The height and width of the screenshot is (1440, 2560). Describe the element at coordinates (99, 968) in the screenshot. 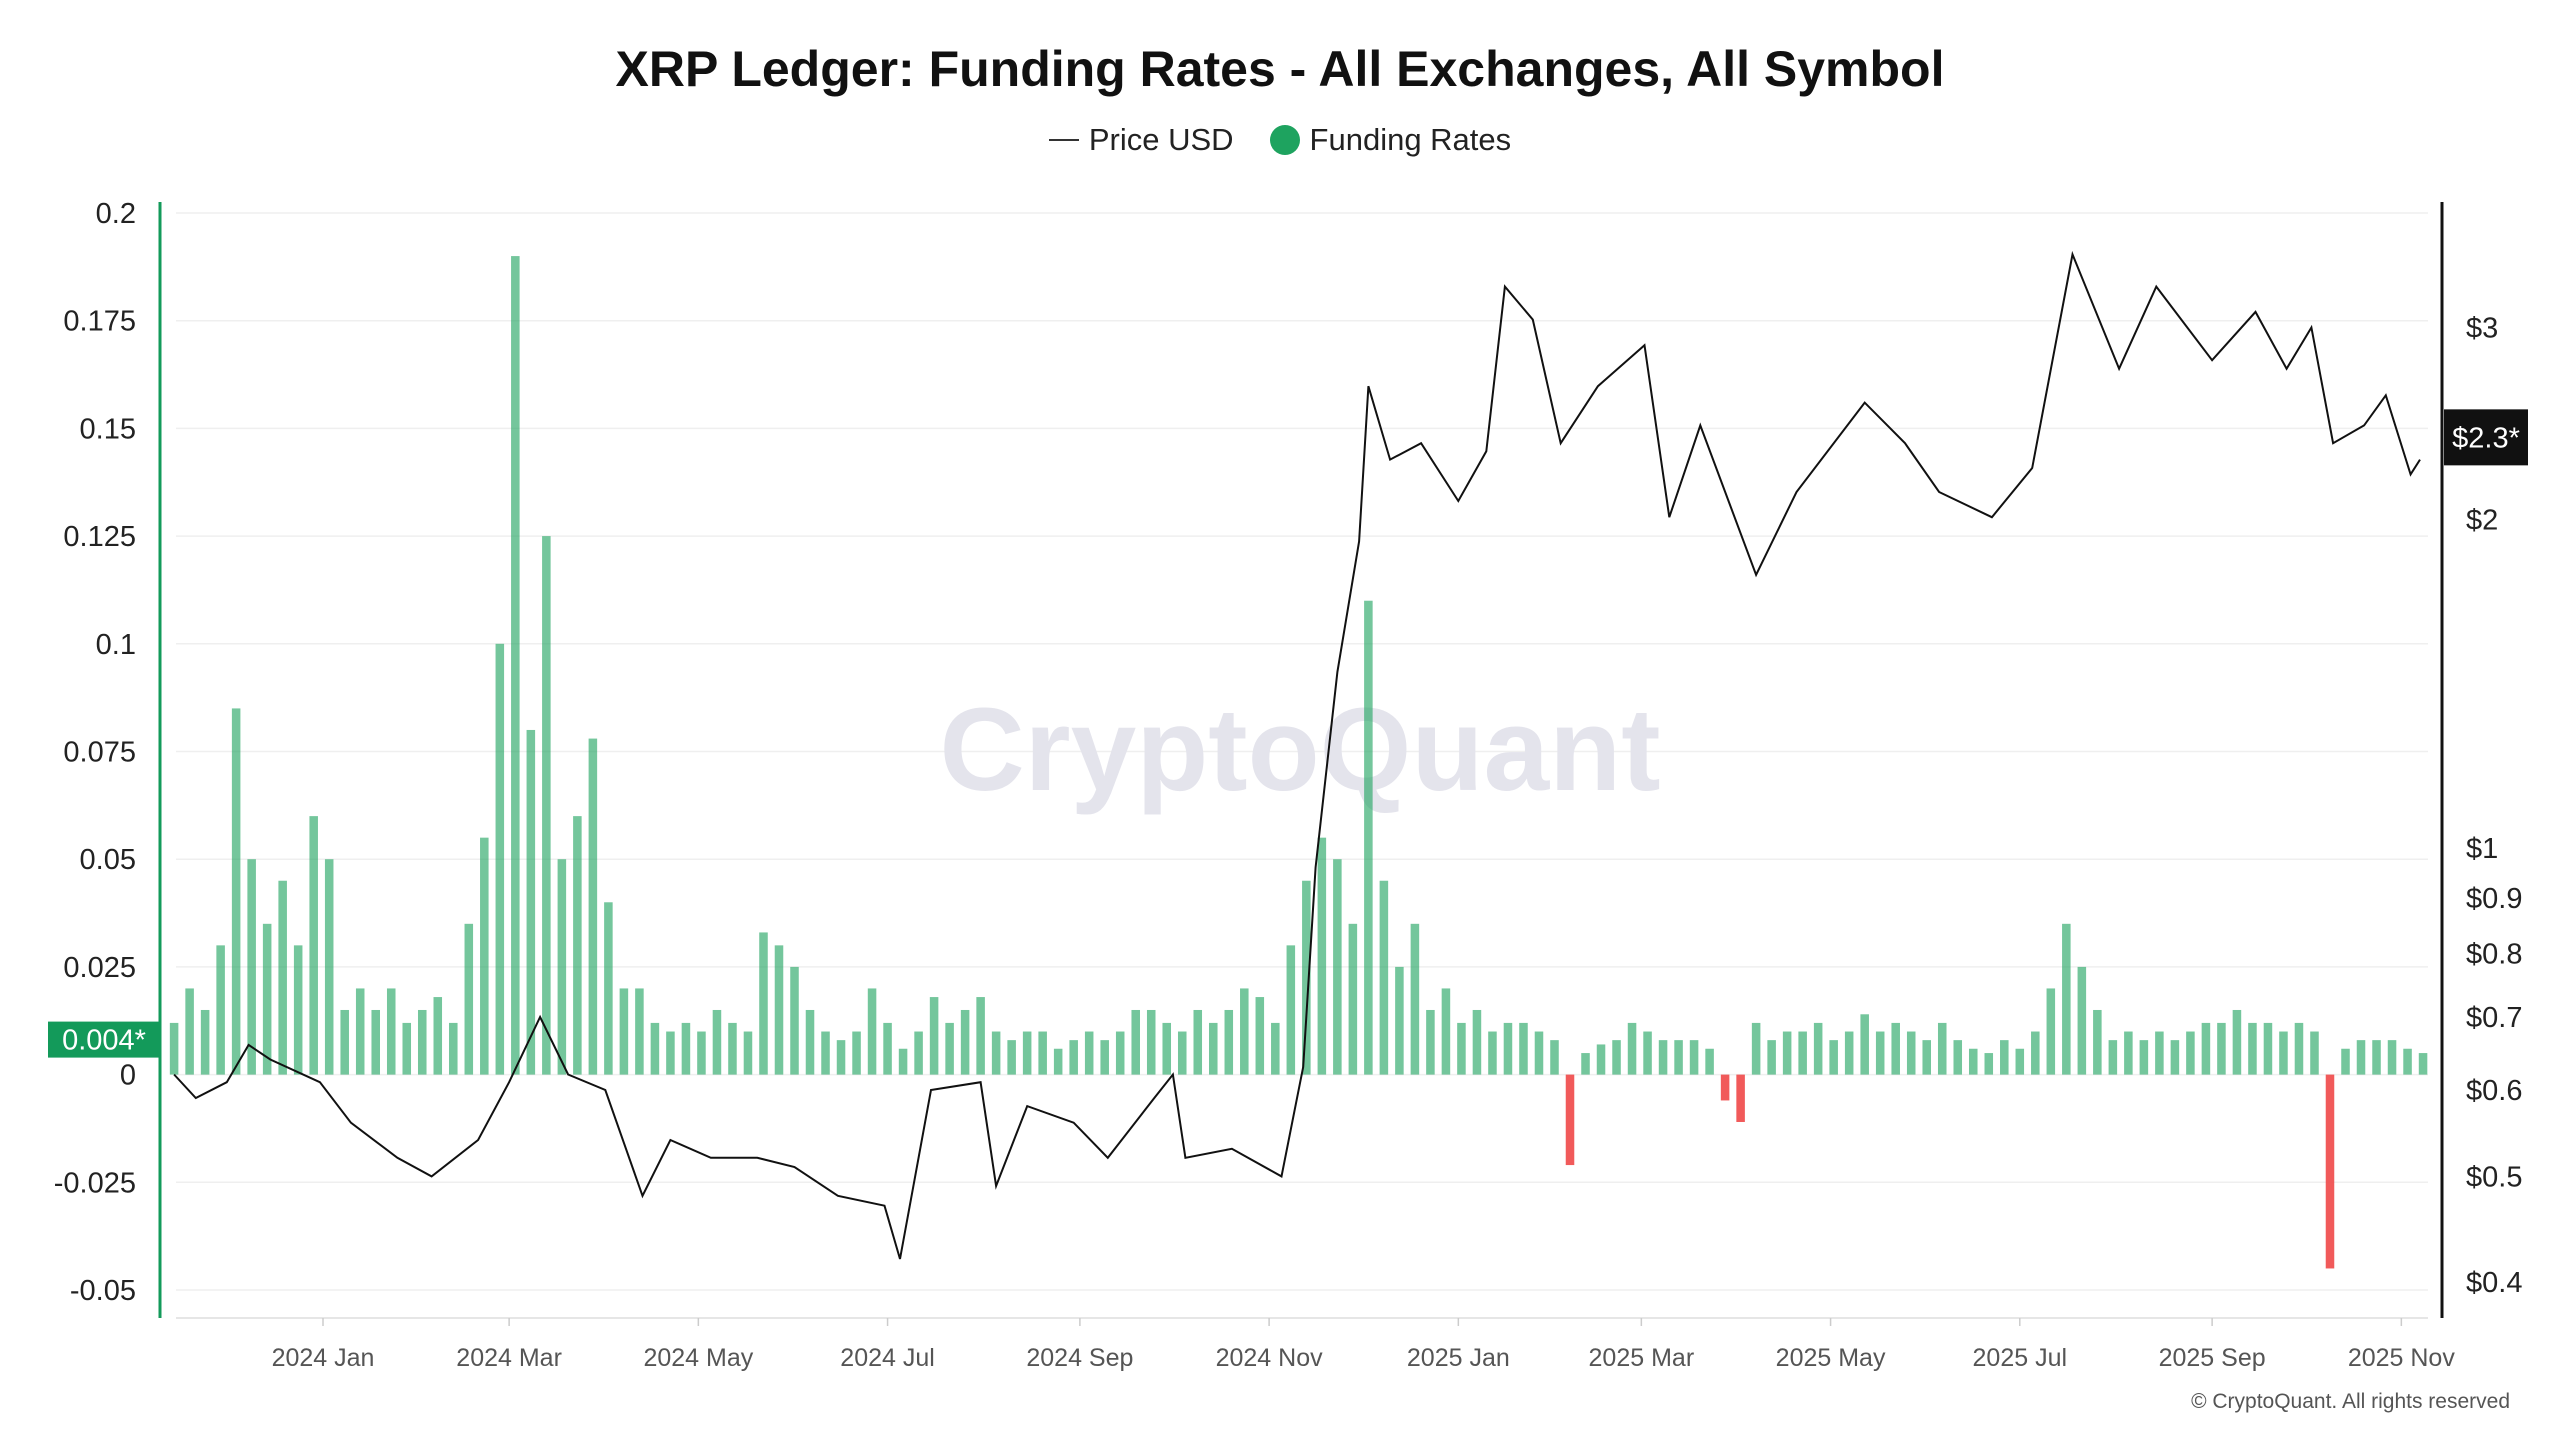

I see `left-tick-label: 0.025` at that location.